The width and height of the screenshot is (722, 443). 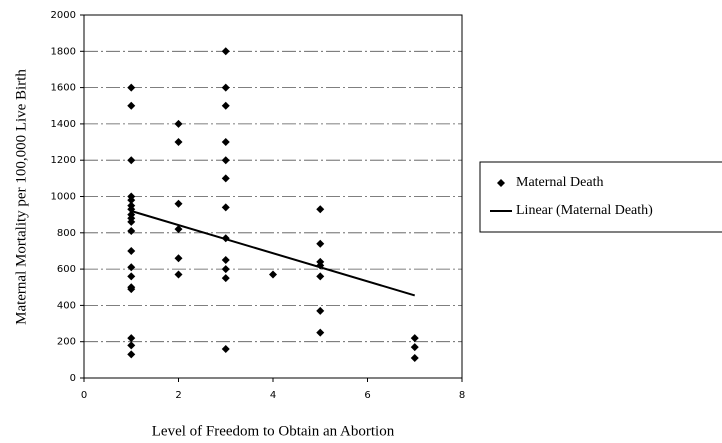 I want to click on legend-marker, so click(x=501, y=183).